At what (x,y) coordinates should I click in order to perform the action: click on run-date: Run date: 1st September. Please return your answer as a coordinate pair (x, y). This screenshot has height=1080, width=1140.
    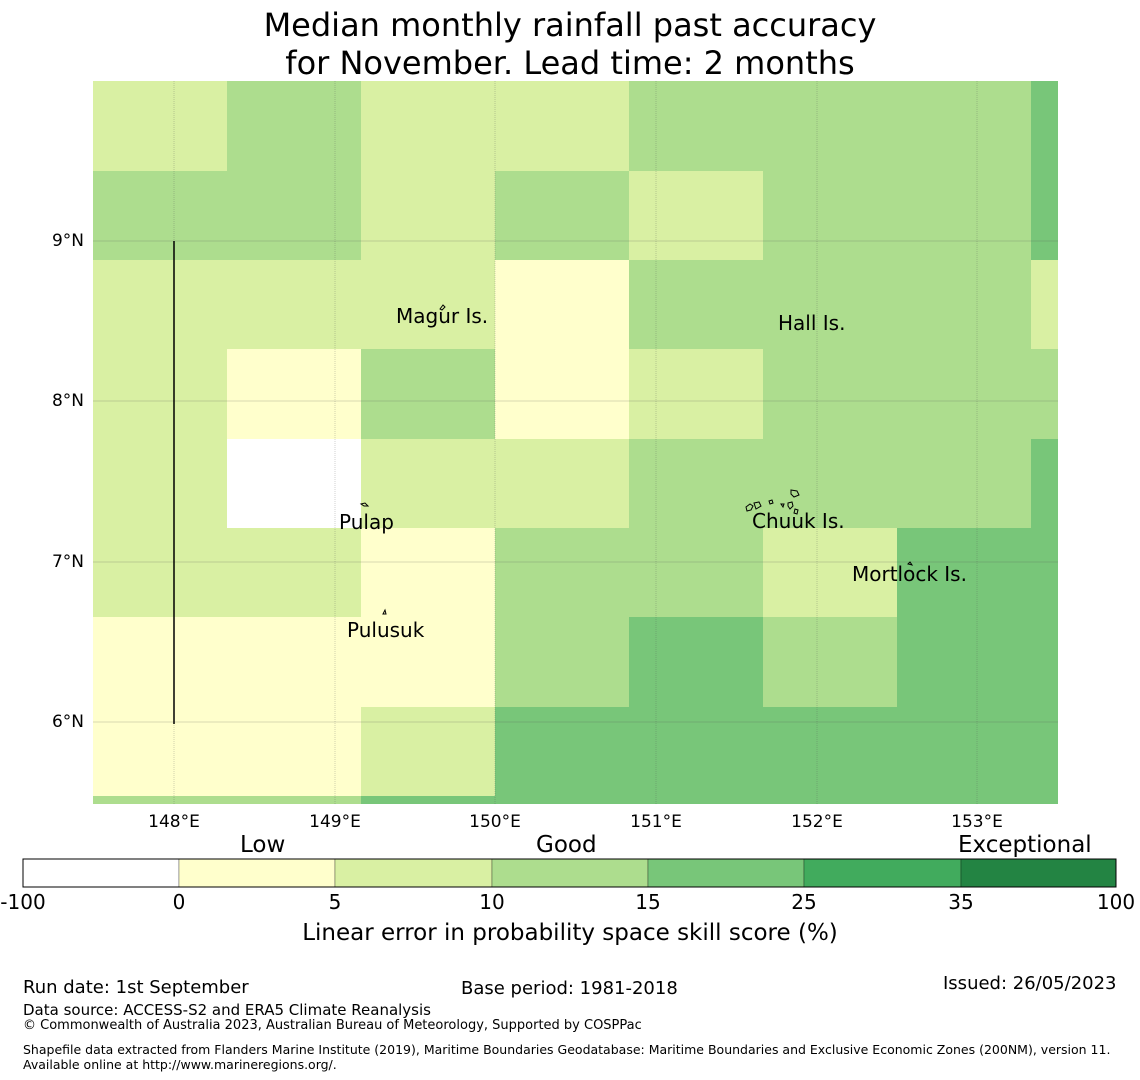
    Looking at the image, I should click on (136, 987).